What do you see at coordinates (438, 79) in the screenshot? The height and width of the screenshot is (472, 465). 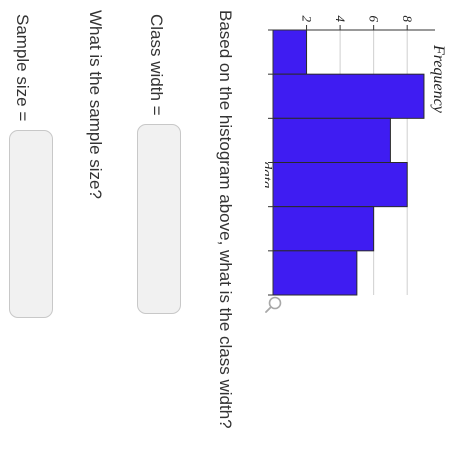 I see `y-axis-title: Frequency` at bounding box center [438, 79].